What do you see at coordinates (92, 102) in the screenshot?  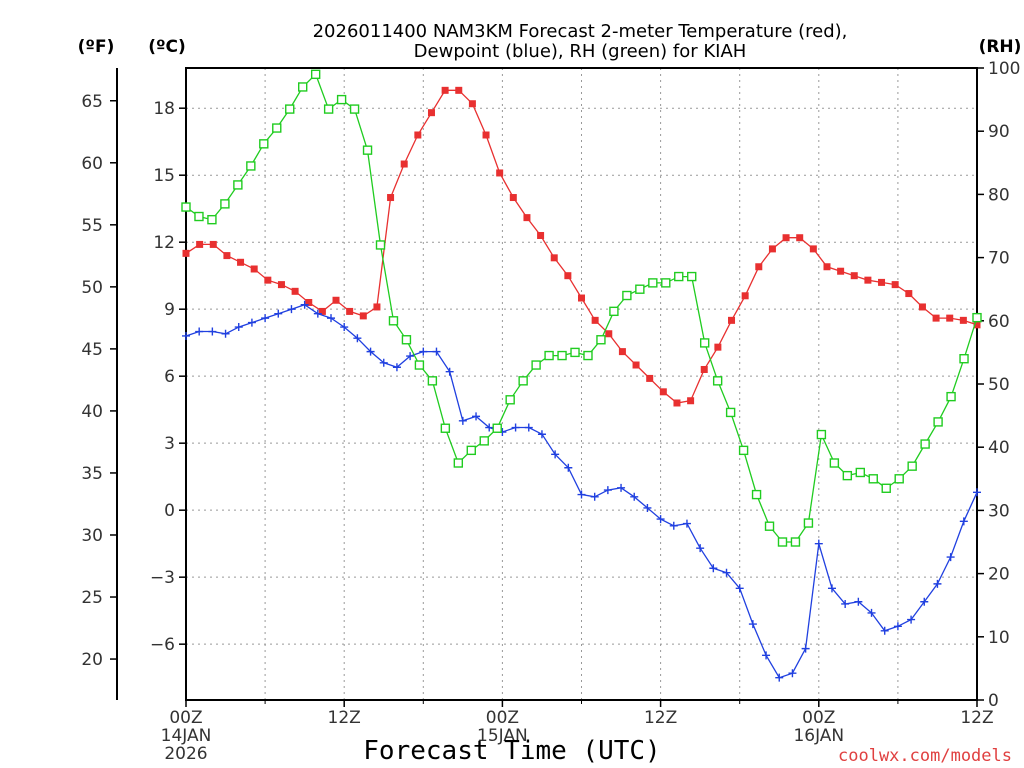 I see `fahrenheit-tick-label: 65` at bounding box center [92, 102].